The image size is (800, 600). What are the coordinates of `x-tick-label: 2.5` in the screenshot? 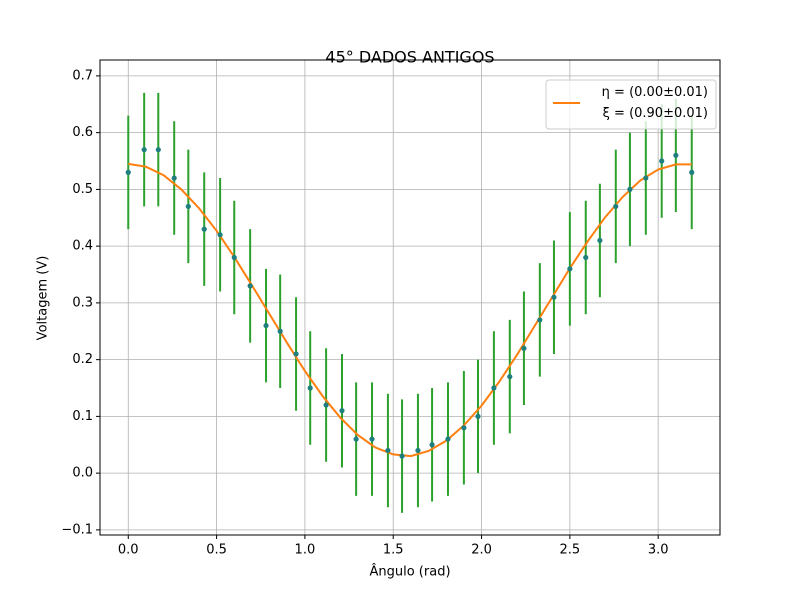 It's located at (570, 550).